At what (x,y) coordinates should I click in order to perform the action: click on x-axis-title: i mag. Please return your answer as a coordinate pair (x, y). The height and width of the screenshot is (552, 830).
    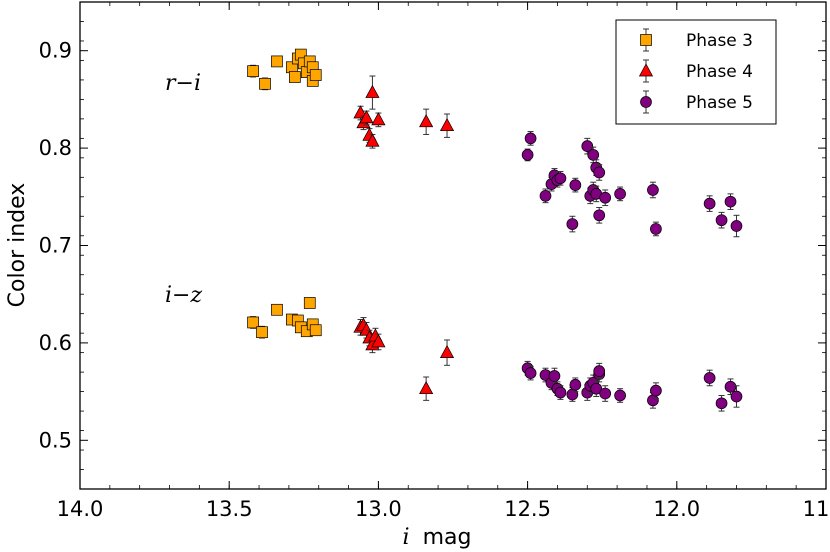
    Looking at the image, I should click on (437, 537).